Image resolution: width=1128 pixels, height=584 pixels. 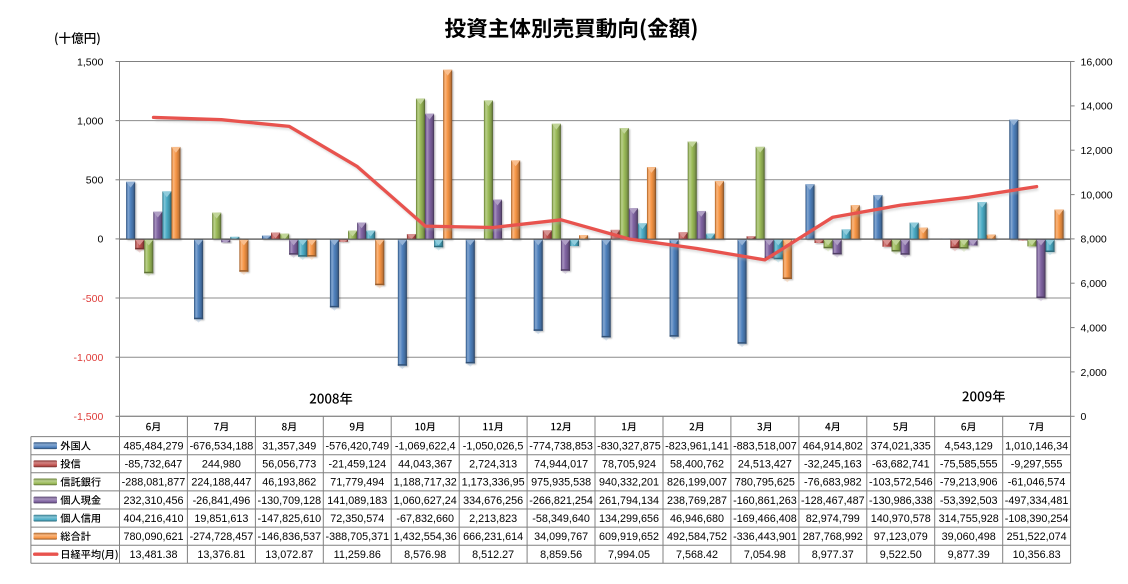 What do you see at coordinates (493, 537) in the screenshot?
I see `svg-text: 666,231,614` at bounding box center [493, 537].